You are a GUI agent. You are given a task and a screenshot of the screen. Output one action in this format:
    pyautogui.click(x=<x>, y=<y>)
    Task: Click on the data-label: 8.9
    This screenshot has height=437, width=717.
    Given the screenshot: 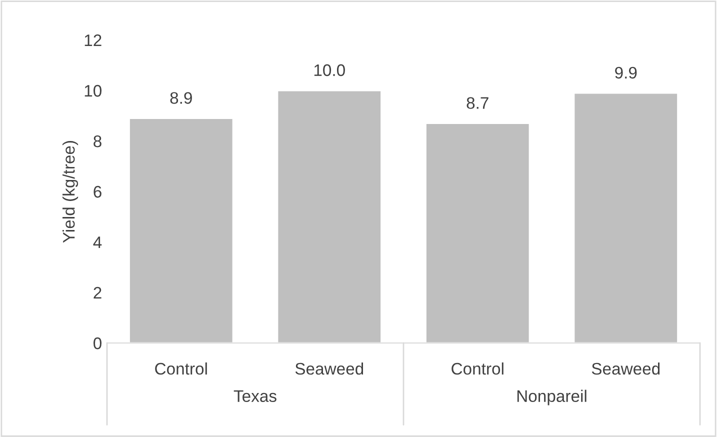 What is the action you would take?
    pyautogui.click(x=181, y=98)
    